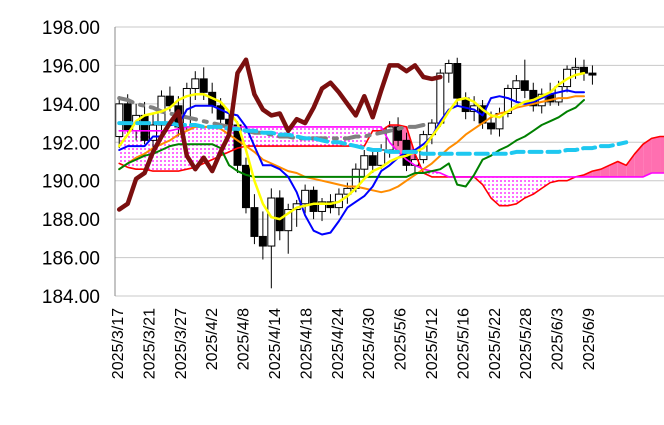 This screenshot has height=425, width=664. I want to click on y-tick-label: 198.00, so click(71, 28).